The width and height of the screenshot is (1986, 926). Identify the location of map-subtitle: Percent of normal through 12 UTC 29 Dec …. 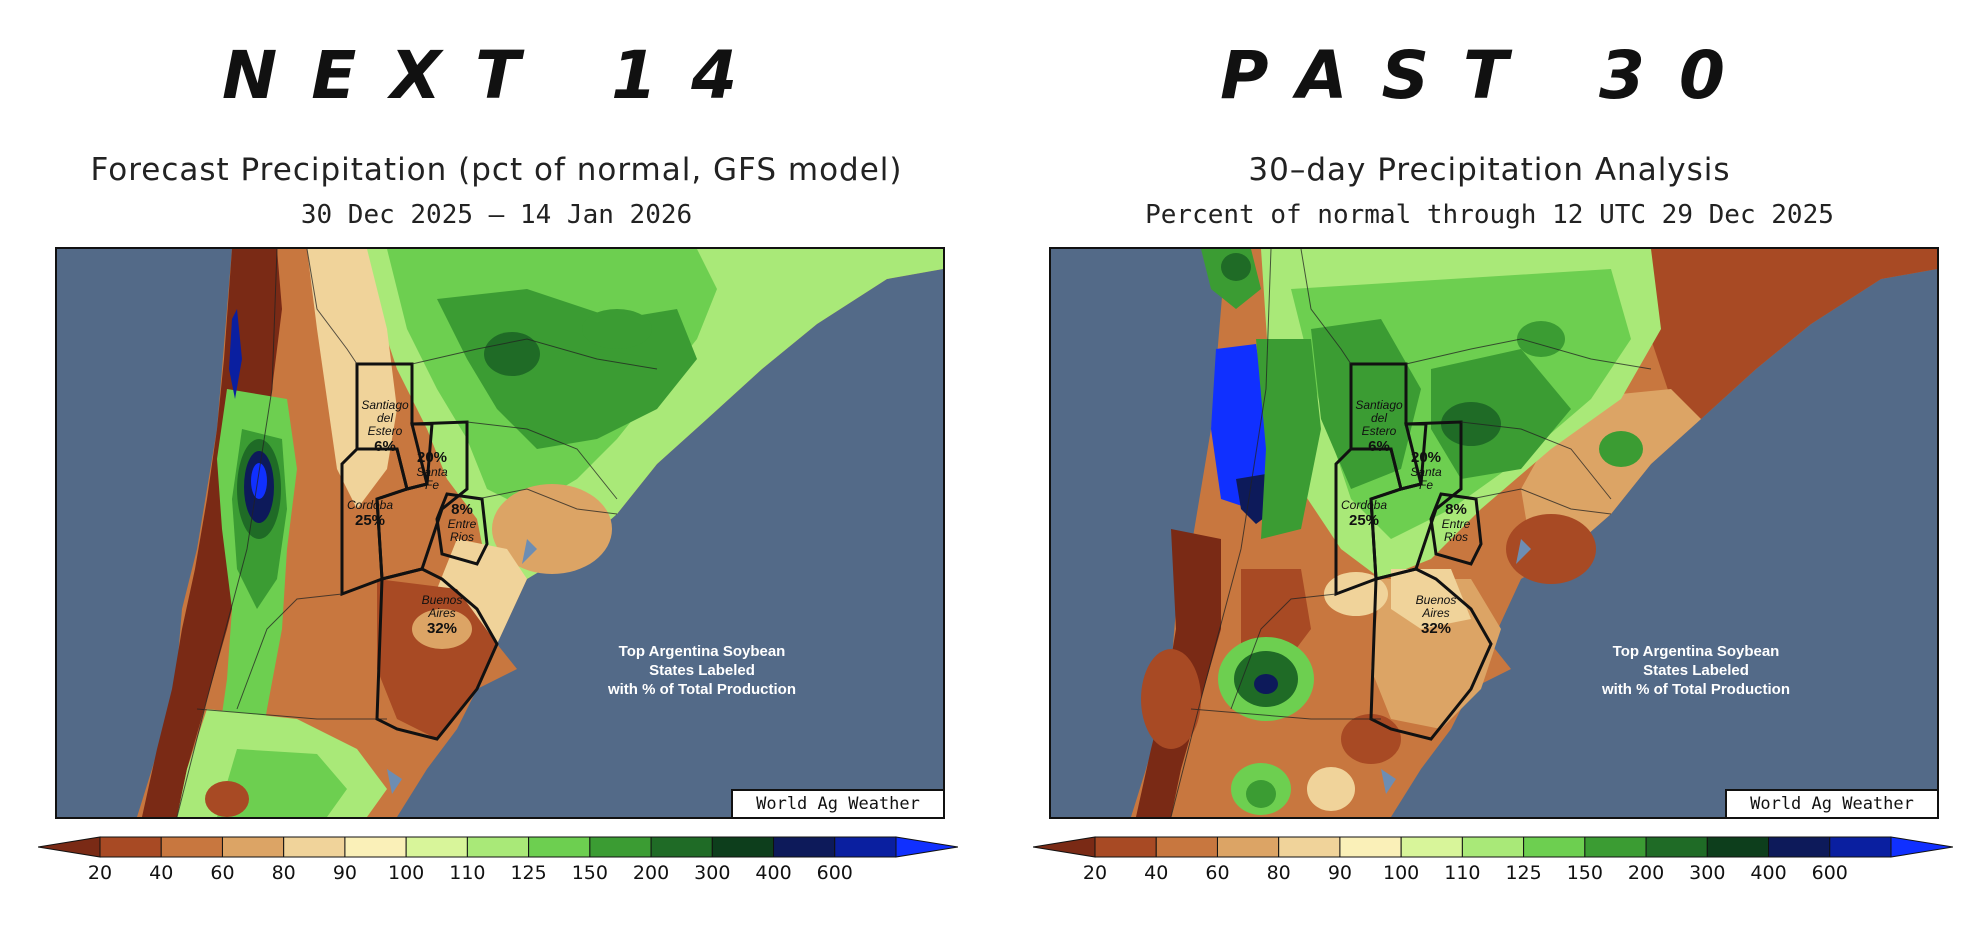
(1489, 215).